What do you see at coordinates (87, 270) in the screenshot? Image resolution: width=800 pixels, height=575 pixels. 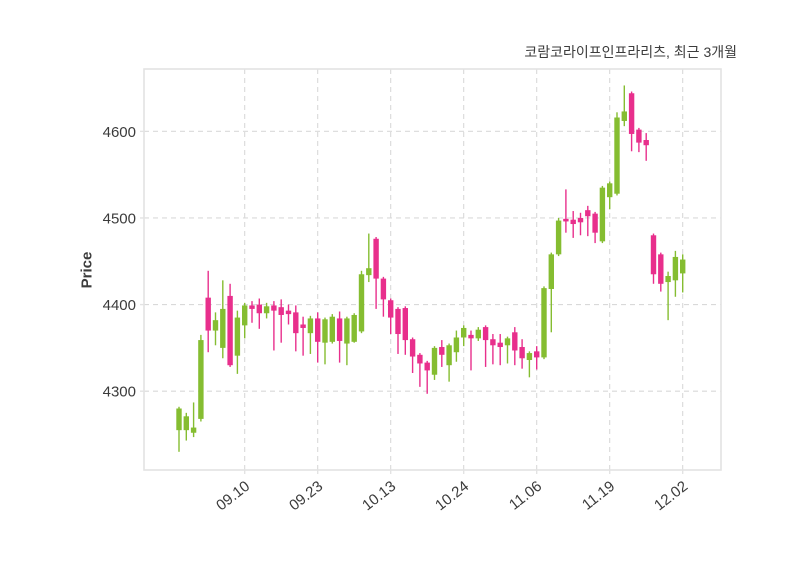 I see `y-axis-label: Price` at bounding box center [87, 270].